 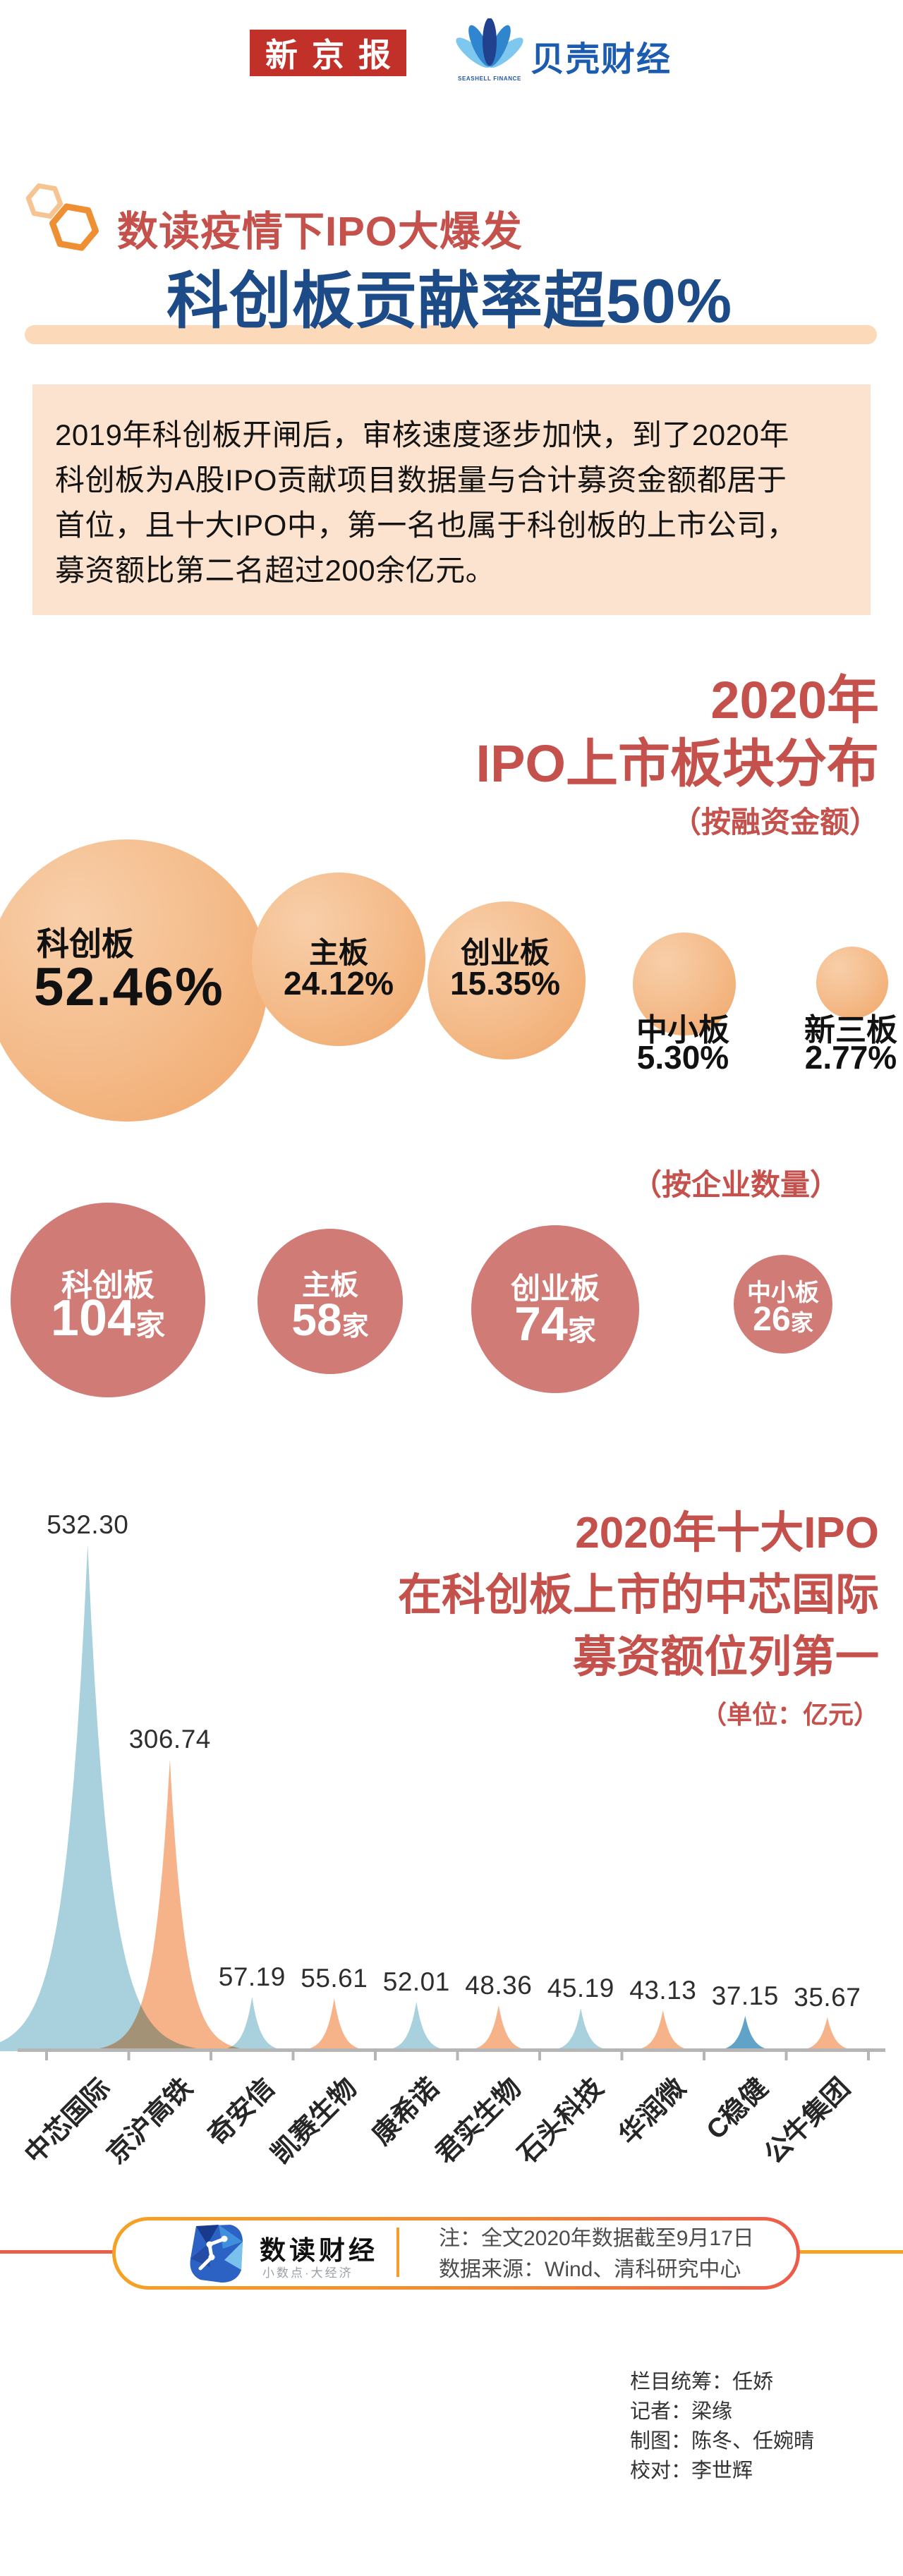 I want to click on bubble-kechuangban-funding, so click(x=134, y=980).